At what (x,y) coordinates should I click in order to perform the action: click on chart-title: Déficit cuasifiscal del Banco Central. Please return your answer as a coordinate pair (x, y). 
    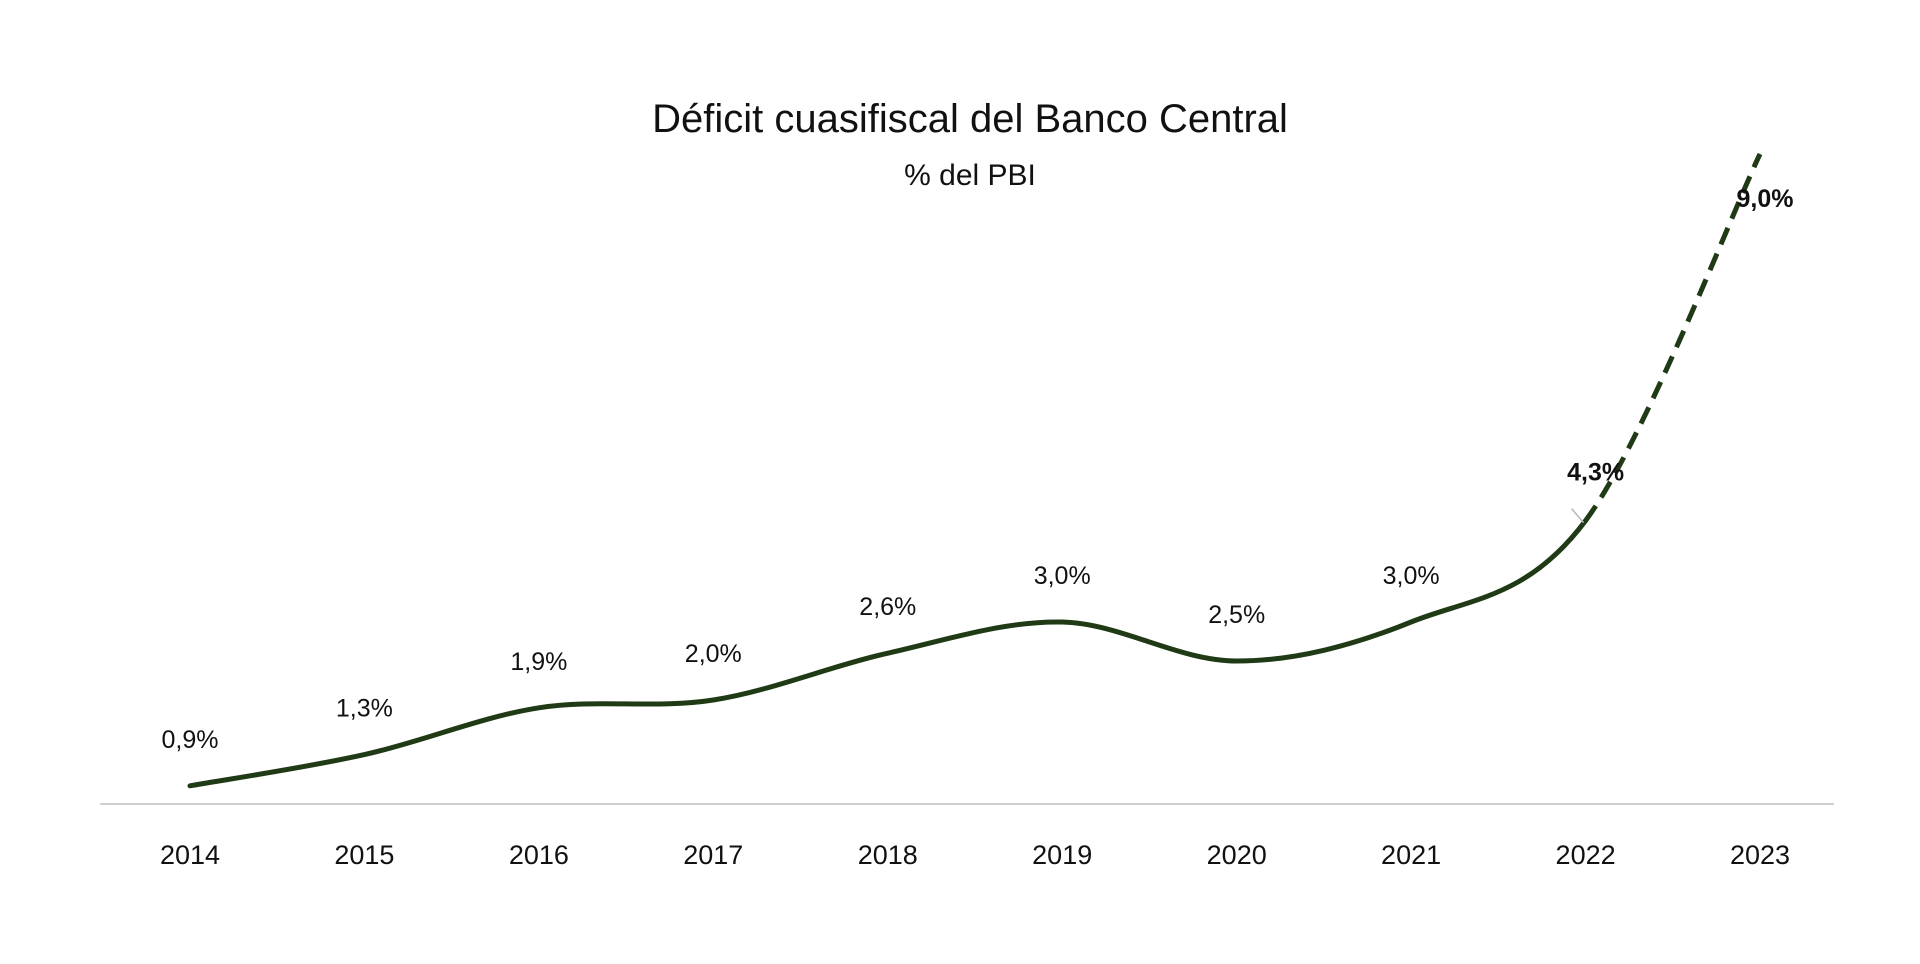
    Looking at the image, I should click on (970, 119).